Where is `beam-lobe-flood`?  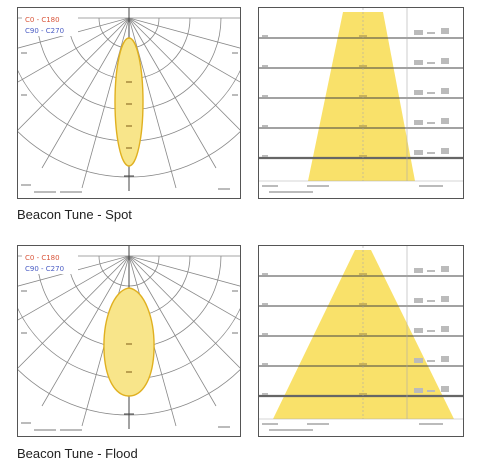
beam-lobe-flood is located at coordinates (129, 342).